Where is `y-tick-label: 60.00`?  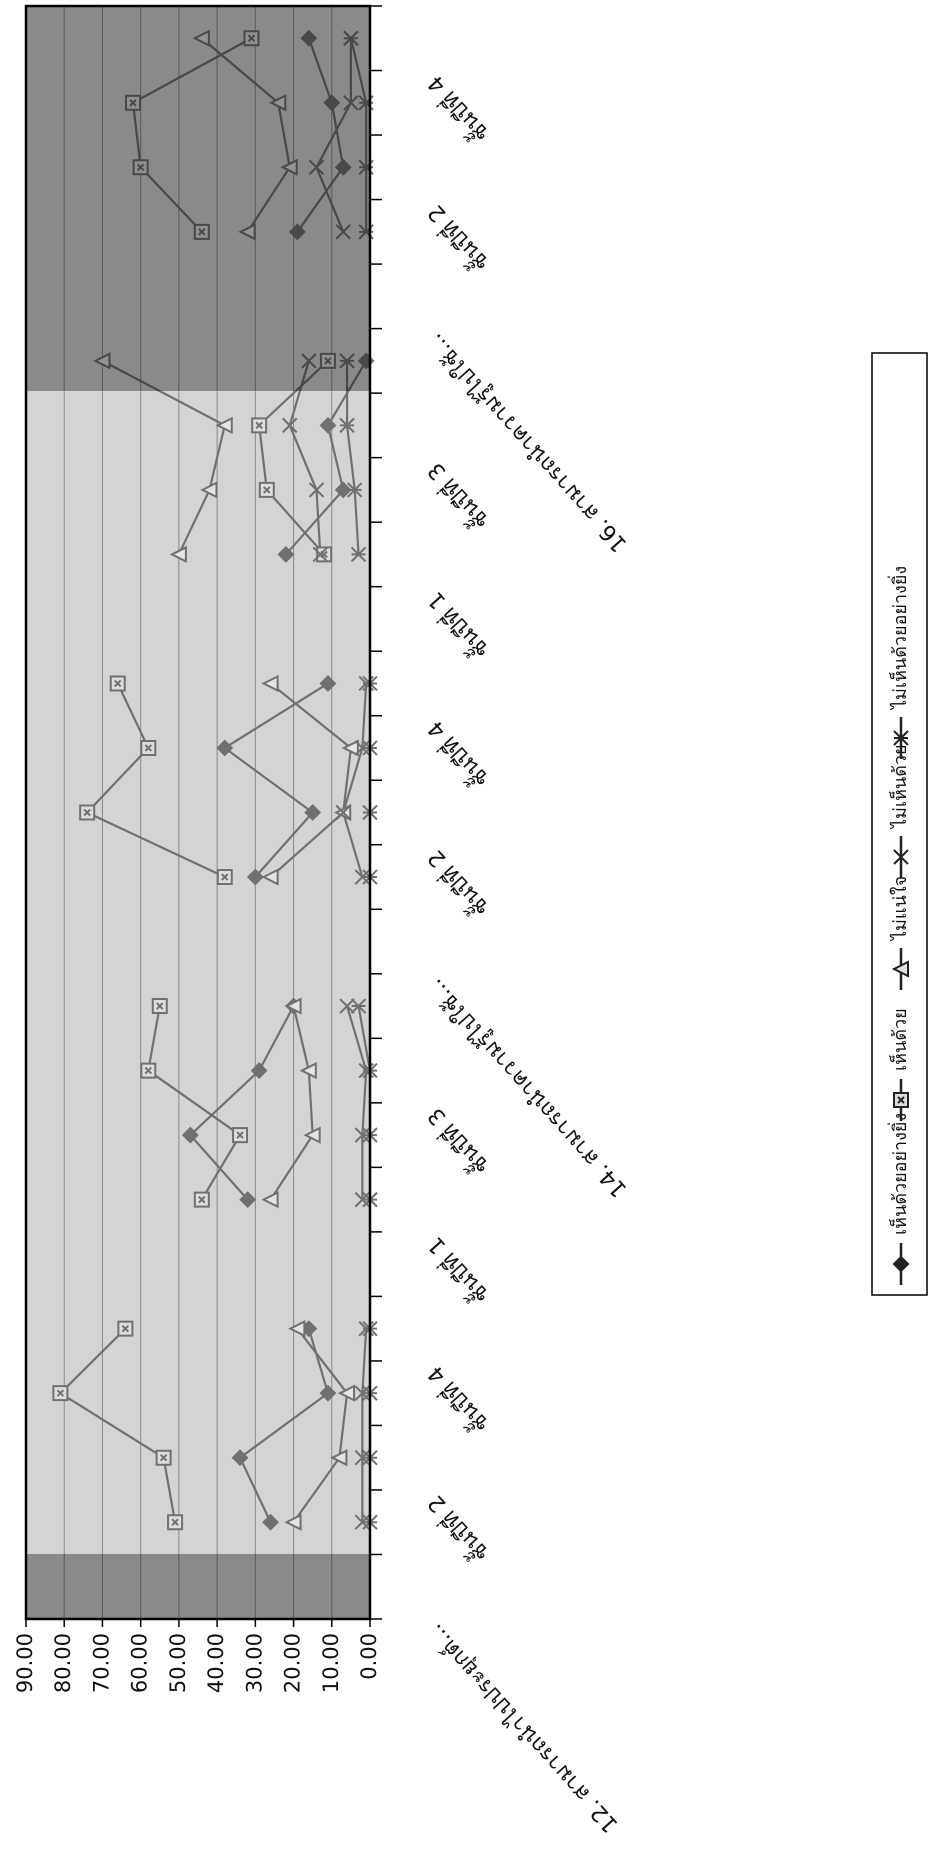 y-tick-label: 60.00 is located at coordinates (140, 1663).